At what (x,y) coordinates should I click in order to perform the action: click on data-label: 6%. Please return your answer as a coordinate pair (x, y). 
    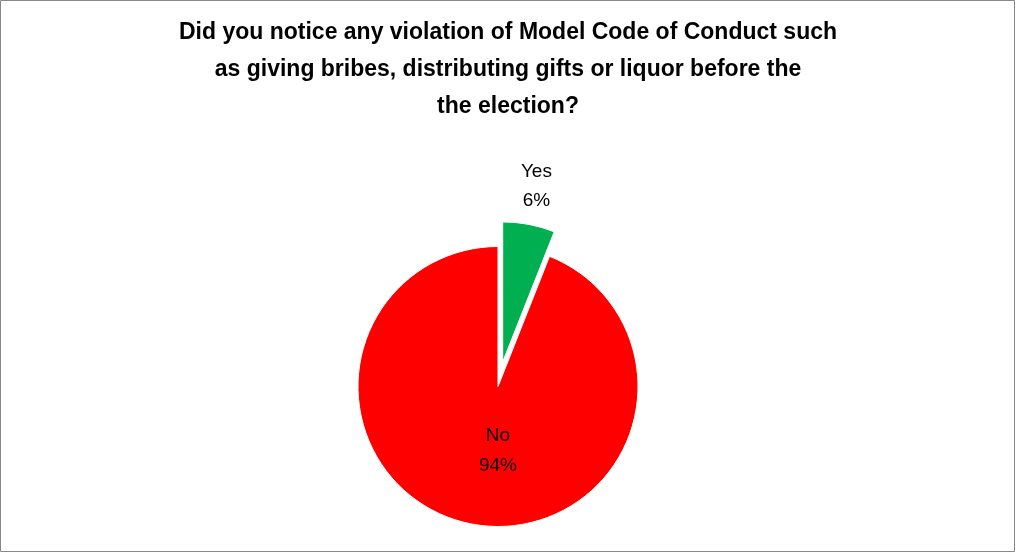
    Looking at the image, I should click on (536, 200).